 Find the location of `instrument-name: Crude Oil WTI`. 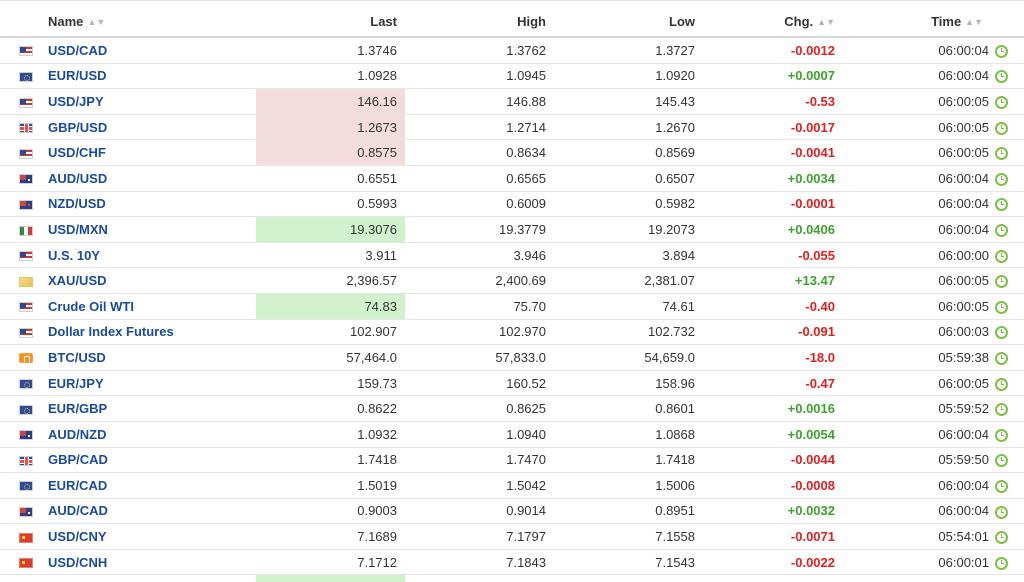

instrument-name: Crude Oil WTI is located at coordinates (150, 306).